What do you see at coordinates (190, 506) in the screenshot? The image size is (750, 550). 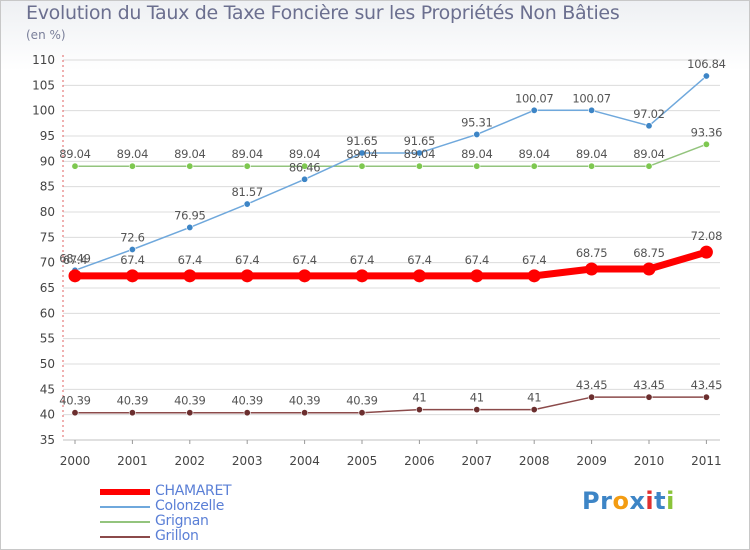 I see `legend-label-colonzelle: Colonzelle` at bounding box center [190, 506].